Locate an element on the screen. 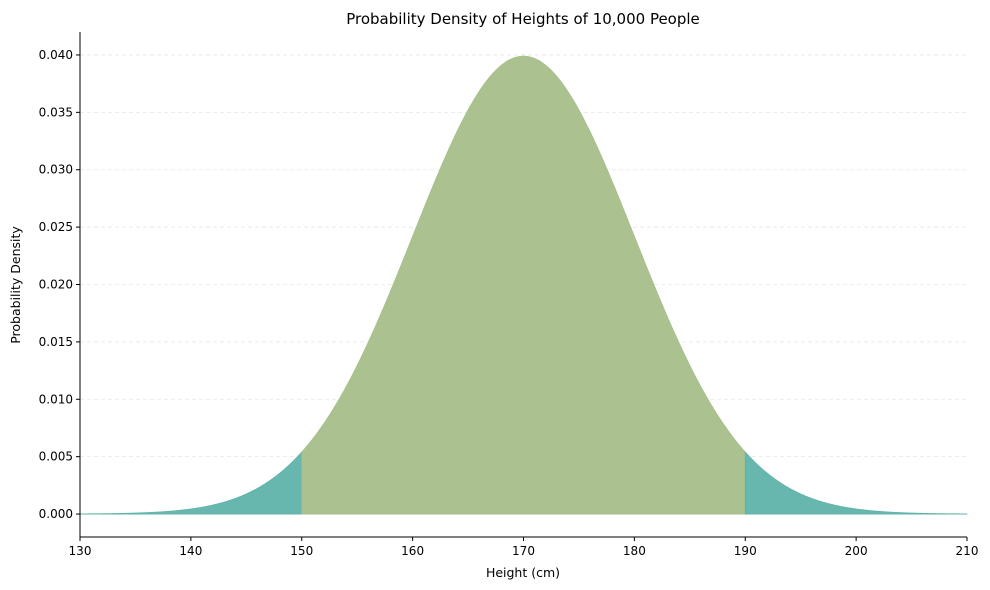  x-axis-label: Height (cm) is located at coordinates (523, 572).